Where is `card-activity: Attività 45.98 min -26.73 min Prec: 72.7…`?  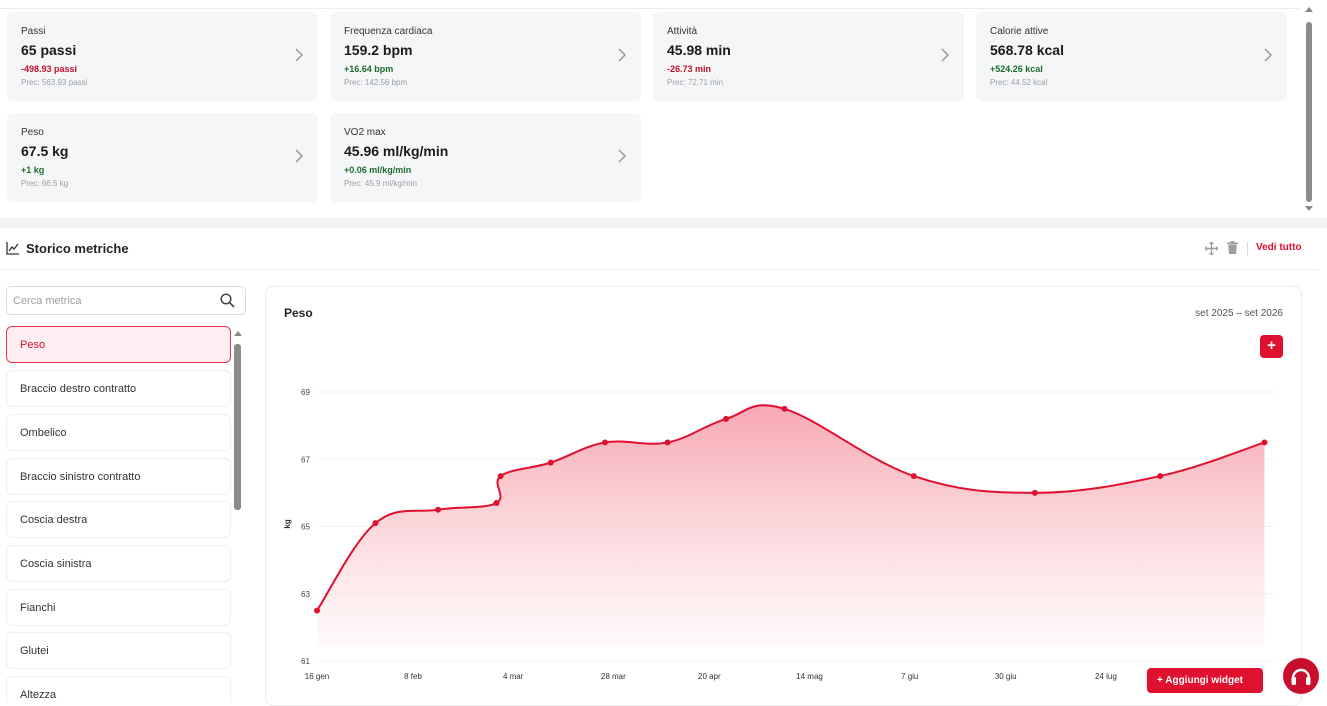 card-activity: Attività 45.98 min -26.73 min Prec: 72.7… is located at coordinates (808, 56).